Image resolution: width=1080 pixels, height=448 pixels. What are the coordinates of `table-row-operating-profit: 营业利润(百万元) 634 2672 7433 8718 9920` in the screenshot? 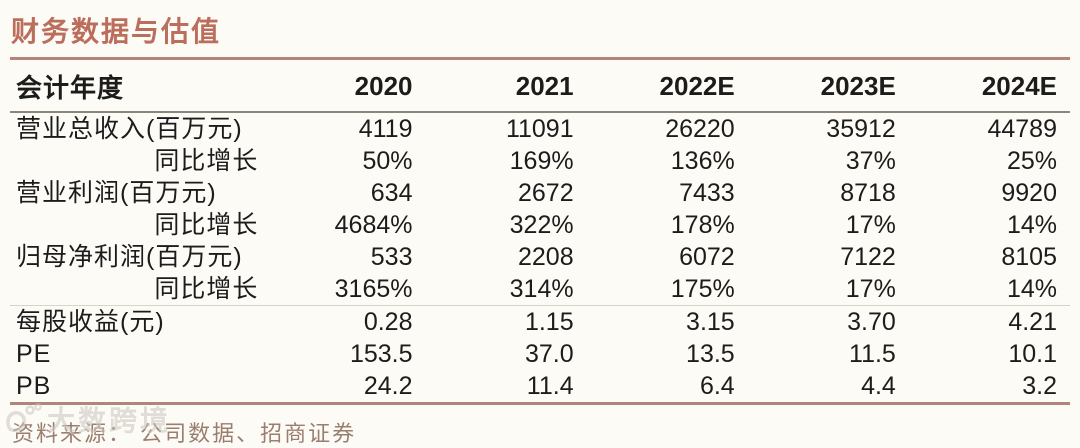 It's located at (540, 193).